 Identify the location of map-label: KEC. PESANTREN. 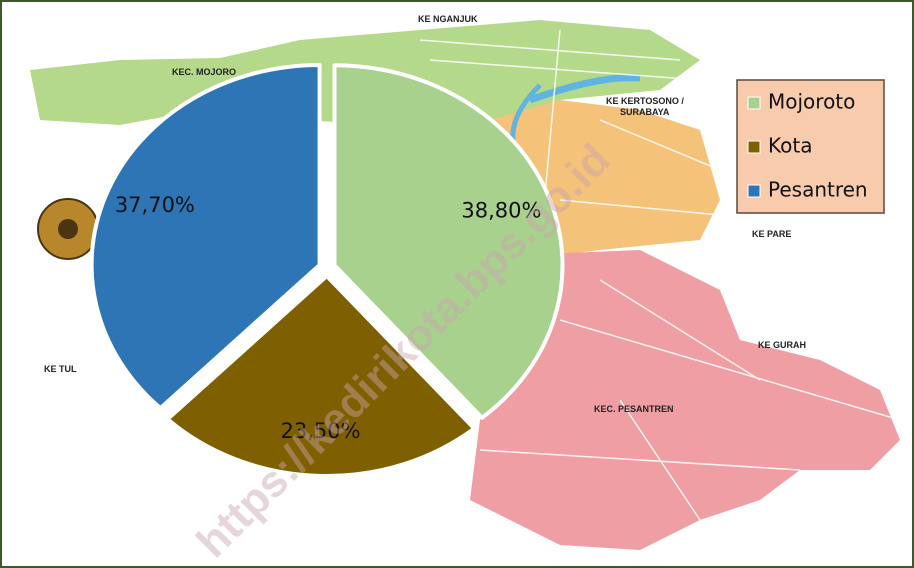
(634, 409).